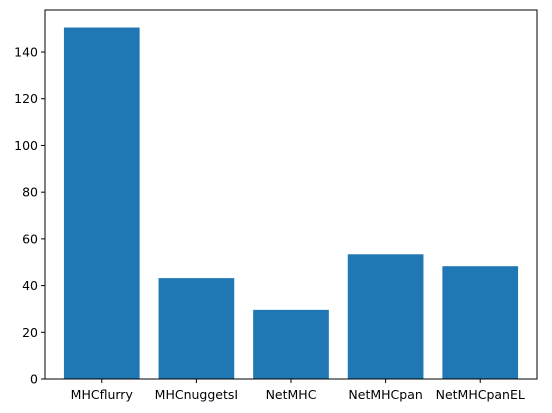 Image resolution: width=552 pixels, height=413 pixels. I want to click on x-tick-label: NetMHCpan, so click(385, 394).